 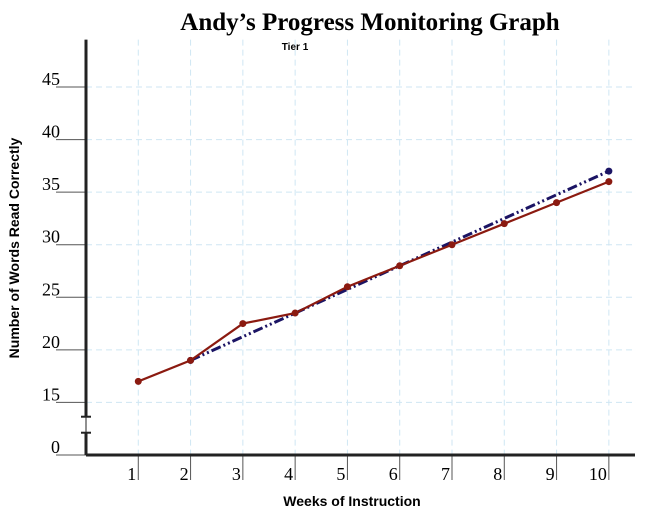 I want to click on x-tick-label: 10, so click(x=598, y=474).